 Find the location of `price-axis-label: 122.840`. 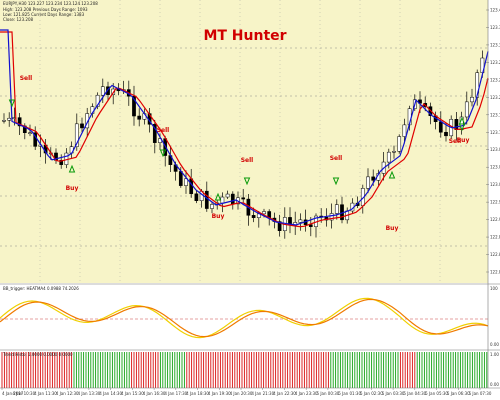

price-axis-label: 122.840 is located at coordinates (495, 254).